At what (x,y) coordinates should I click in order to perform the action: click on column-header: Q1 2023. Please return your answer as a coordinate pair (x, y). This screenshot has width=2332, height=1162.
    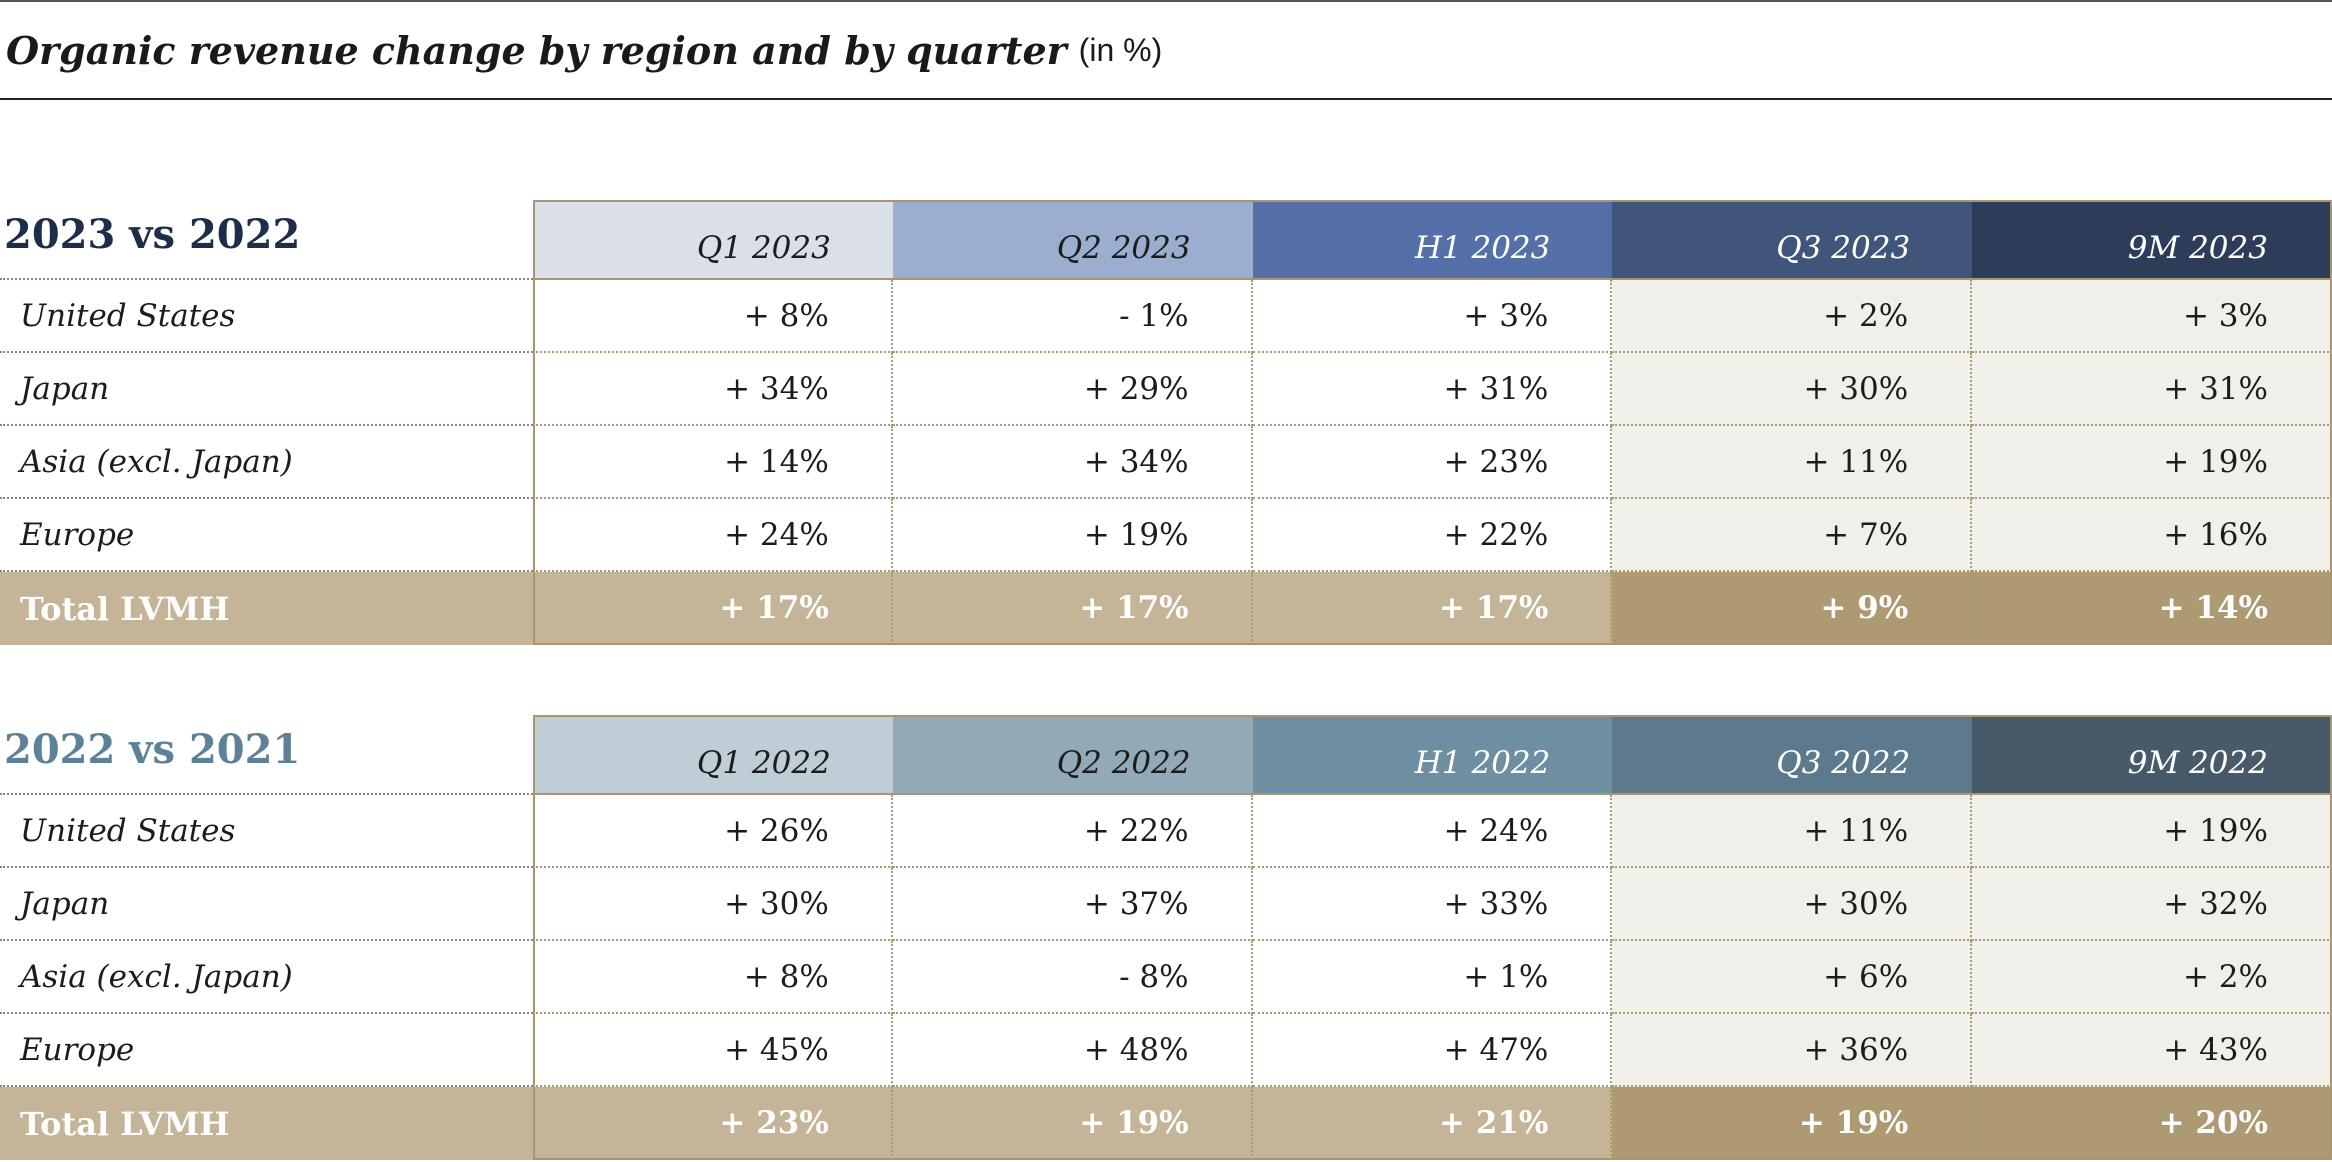
    Looking at the image, I should click on (713, 240).